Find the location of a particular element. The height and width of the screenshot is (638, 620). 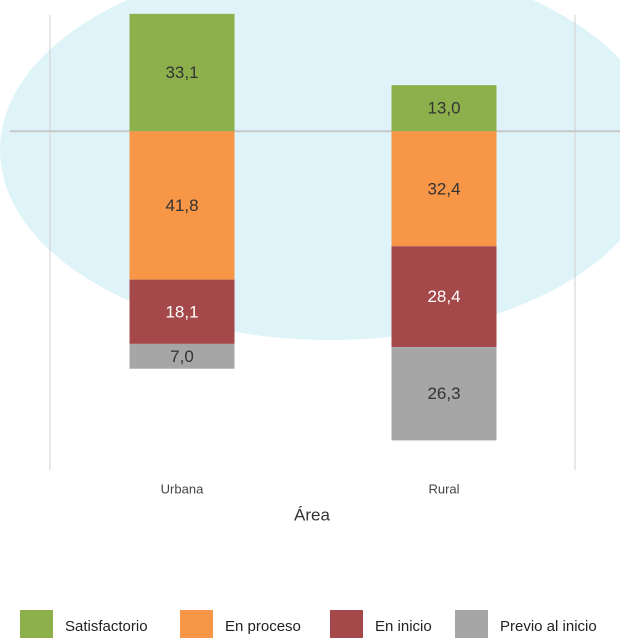

value-label: 41,8 is located at coordinates (181, 205).